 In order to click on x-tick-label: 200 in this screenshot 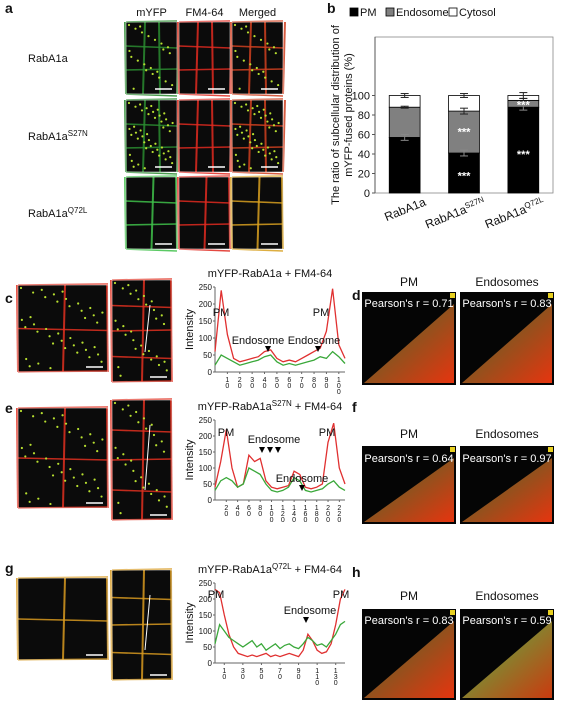, I will do `click(328, 514)`.